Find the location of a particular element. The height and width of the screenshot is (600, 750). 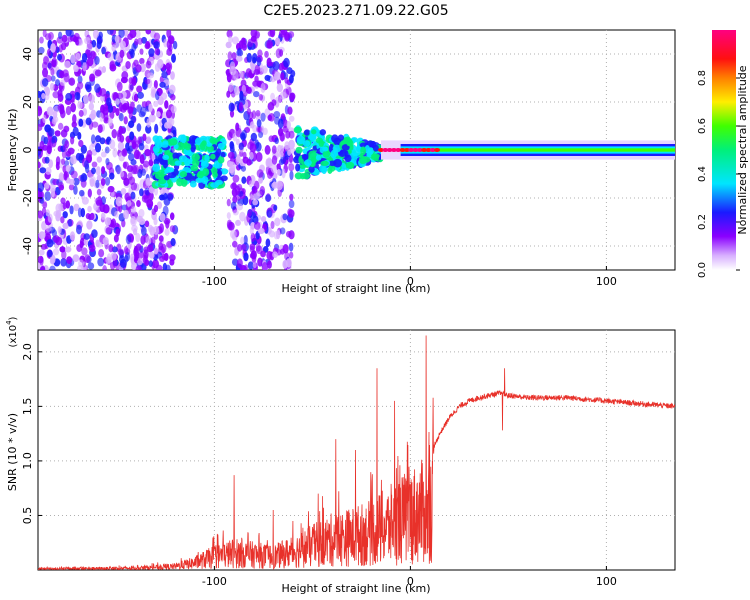

snr-y-tick-label: 2.0 is located at coordinates (27, 352).